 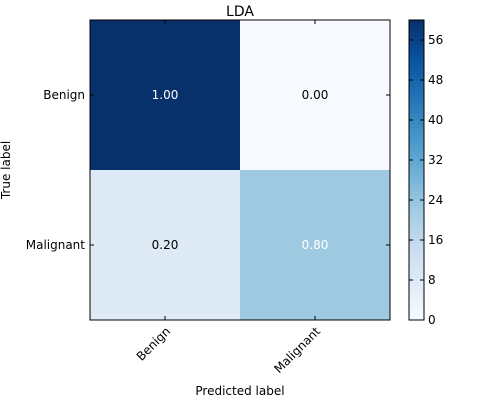 I want to click on colorbar-ticks: 0 8 16 24 32 40 48 56, so click(x=426, y=180).